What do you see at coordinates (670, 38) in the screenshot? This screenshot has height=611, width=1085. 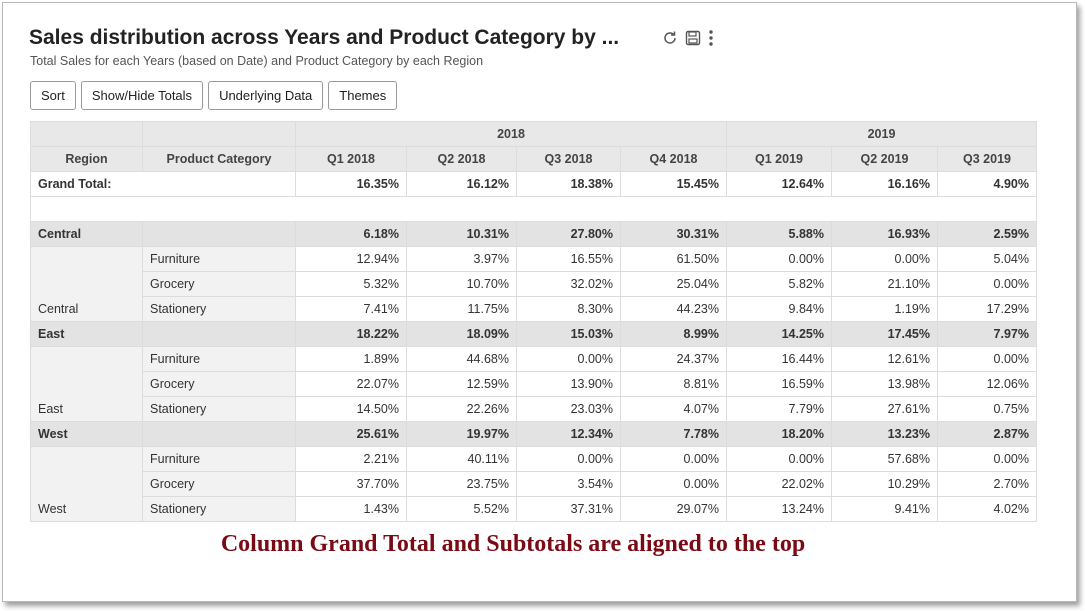 I see `refresh-icon` at bounding box center [670, 38].